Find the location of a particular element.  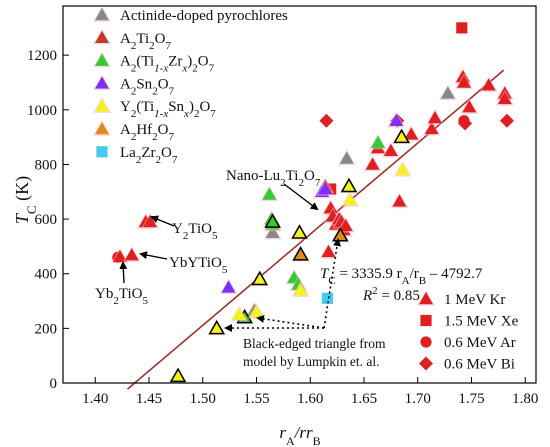

legend-marker-sn is located at coordinates (102, 82).